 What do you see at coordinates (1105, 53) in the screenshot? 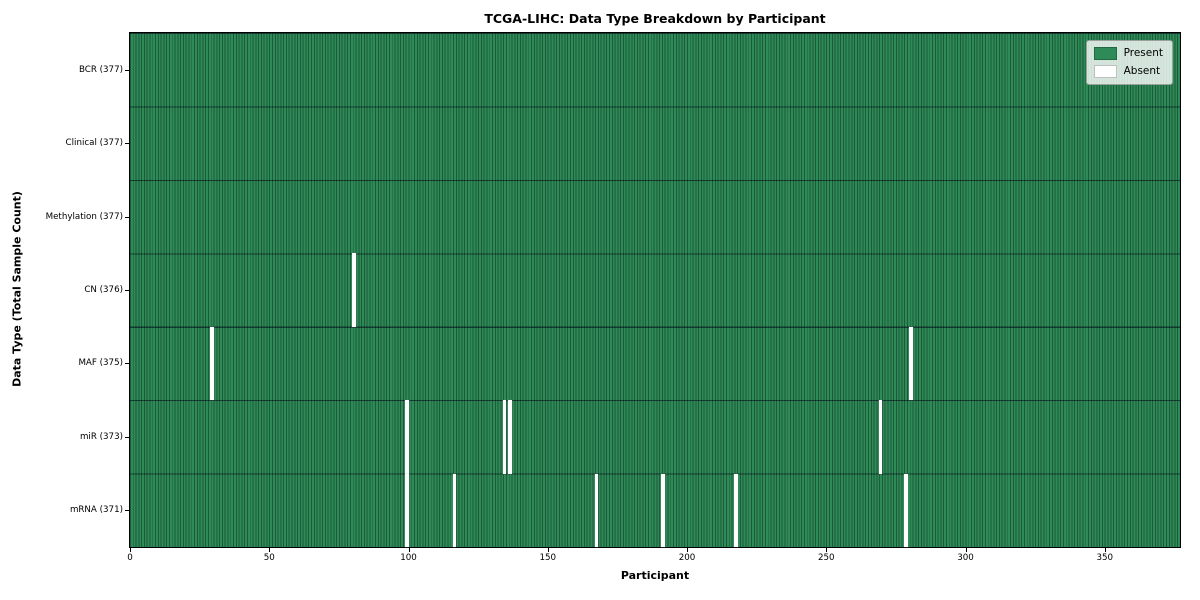
I see `legend-swatch-present` at bounding box center [1105, 53].